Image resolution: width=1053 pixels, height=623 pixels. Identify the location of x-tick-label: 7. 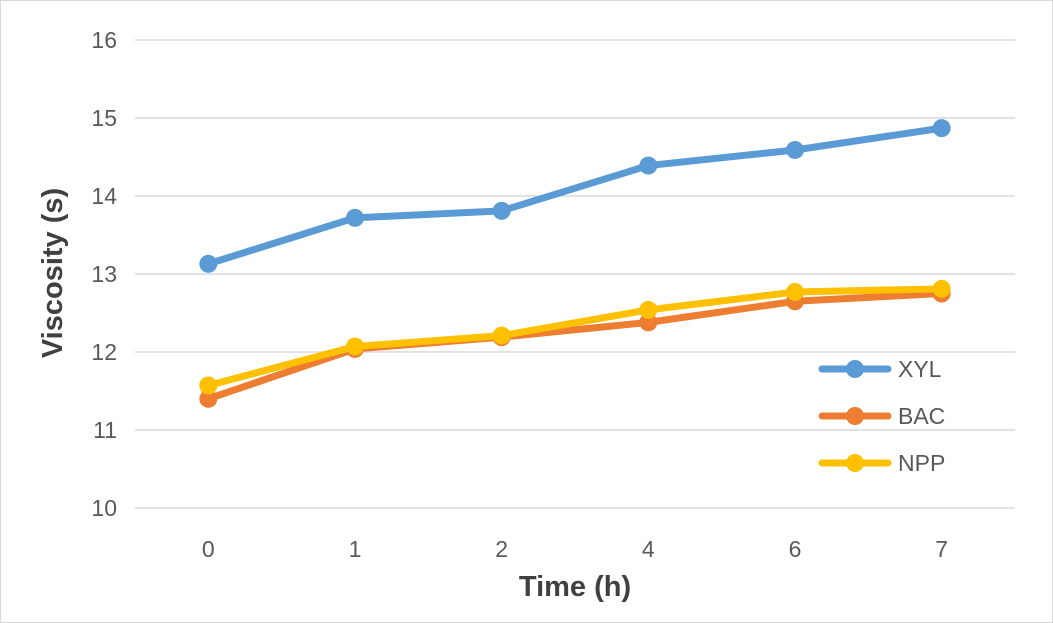
(941, 549).